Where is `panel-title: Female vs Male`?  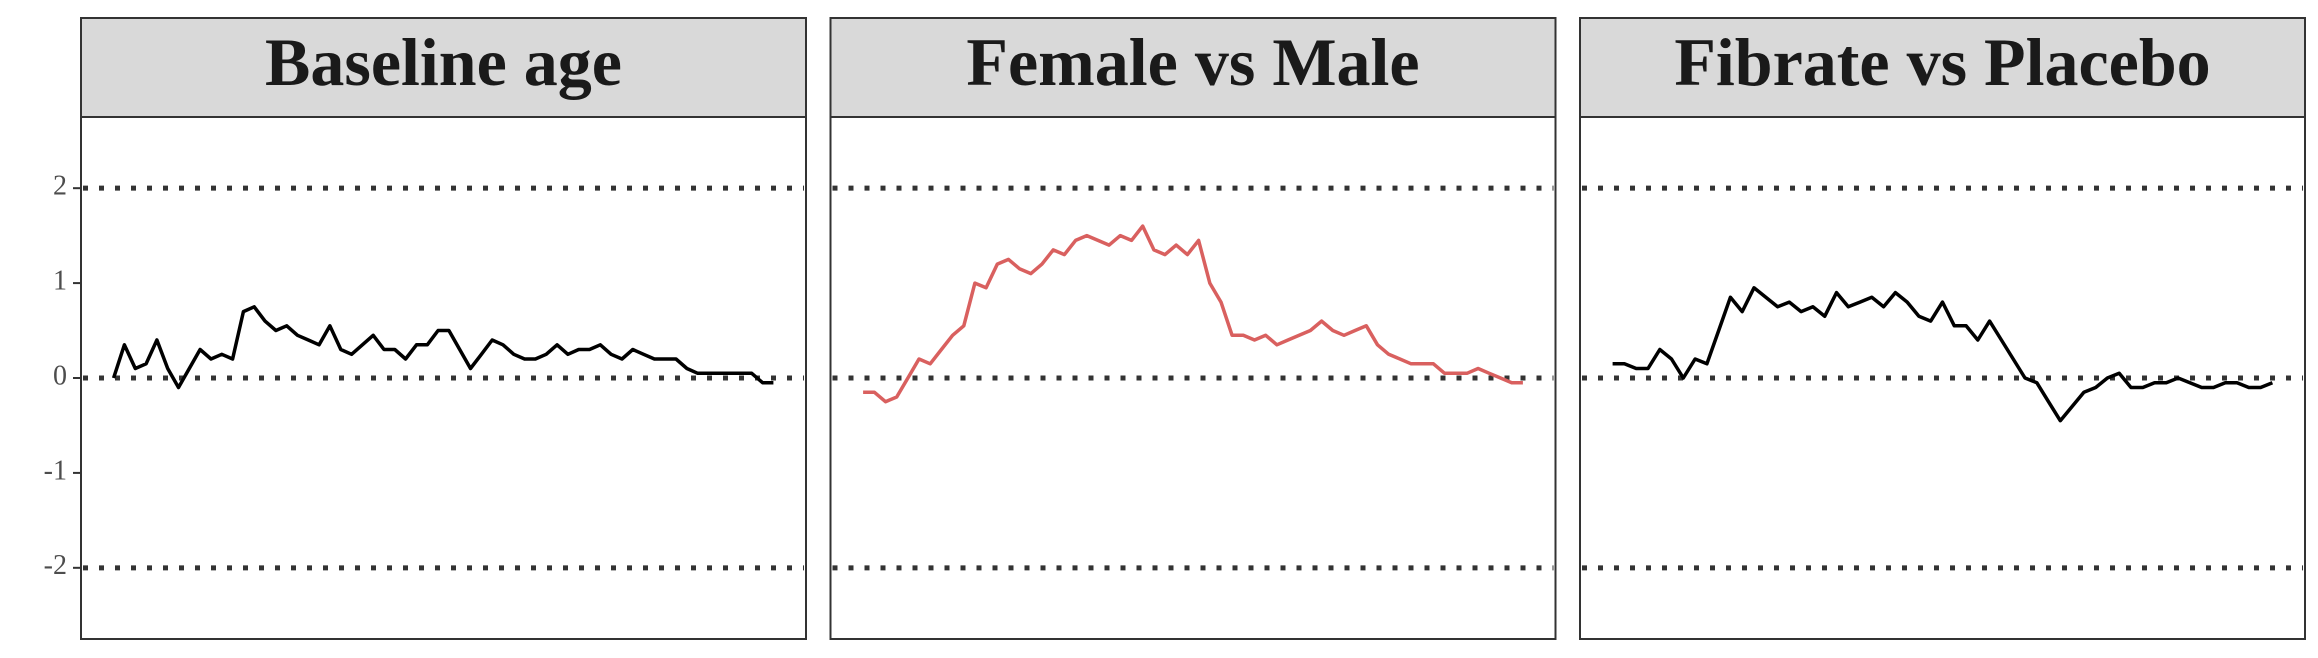 panel-title: Female vs Male is located at coordinates (1192, 62).